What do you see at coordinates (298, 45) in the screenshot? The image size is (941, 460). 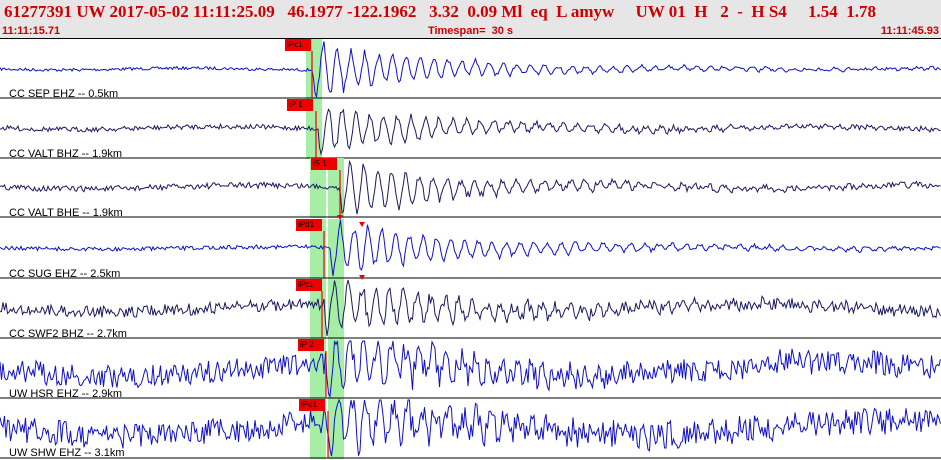 I see `pick-flag-trace-1: iPc1` at bounding box center [298, 45].